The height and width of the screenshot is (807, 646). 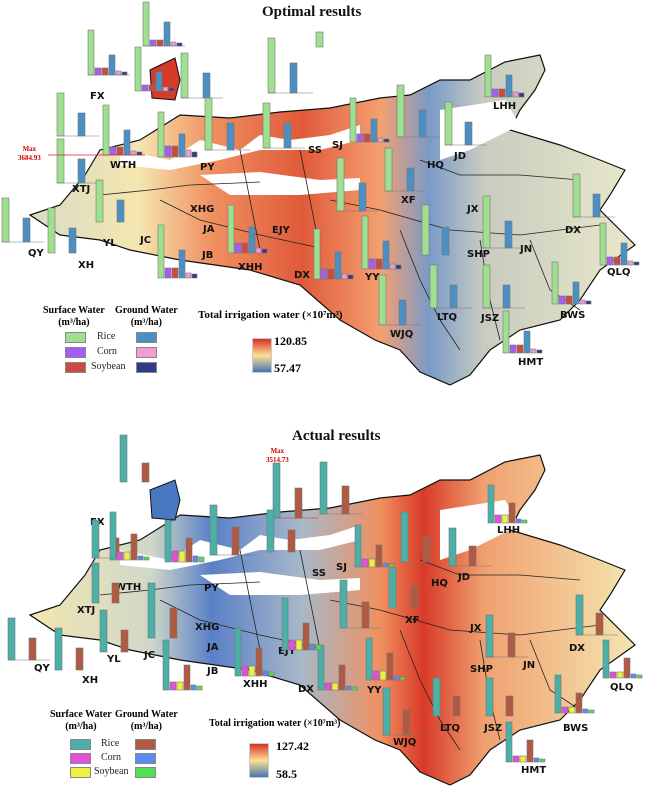 I want to click on colorbar-min: 58.5, so click(x=286, y=774).